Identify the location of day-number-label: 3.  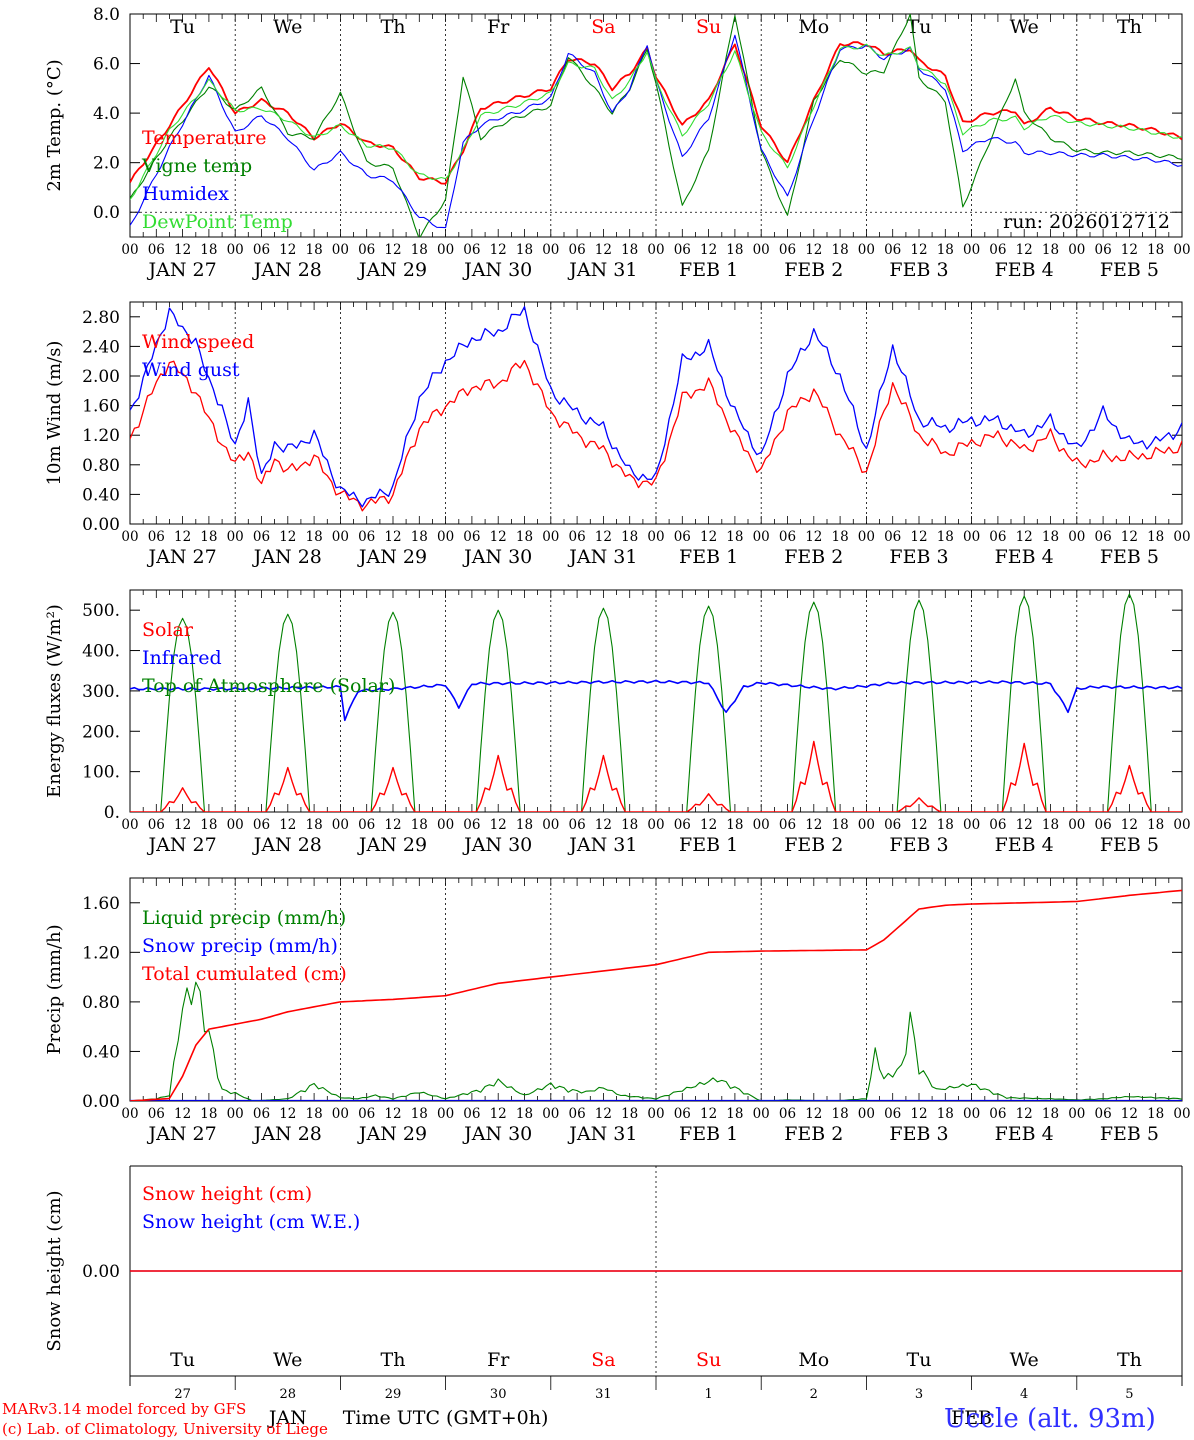
(919, 1394).